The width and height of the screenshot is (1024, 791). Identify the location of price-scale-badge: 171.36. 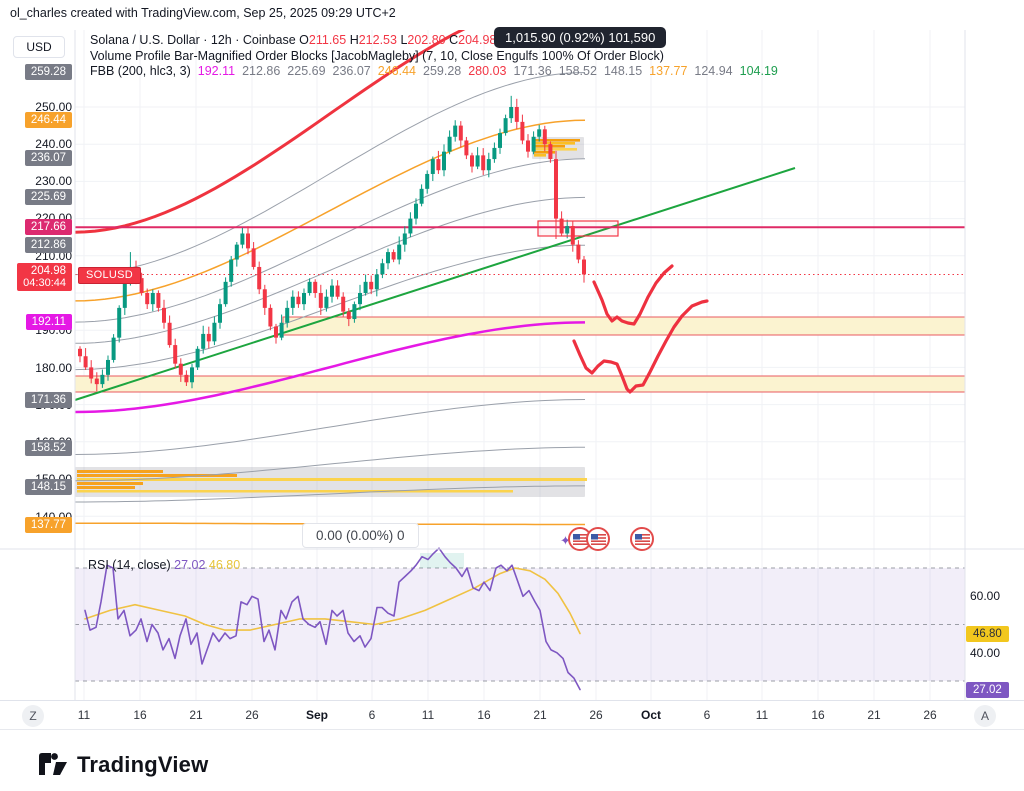
(48, 400).